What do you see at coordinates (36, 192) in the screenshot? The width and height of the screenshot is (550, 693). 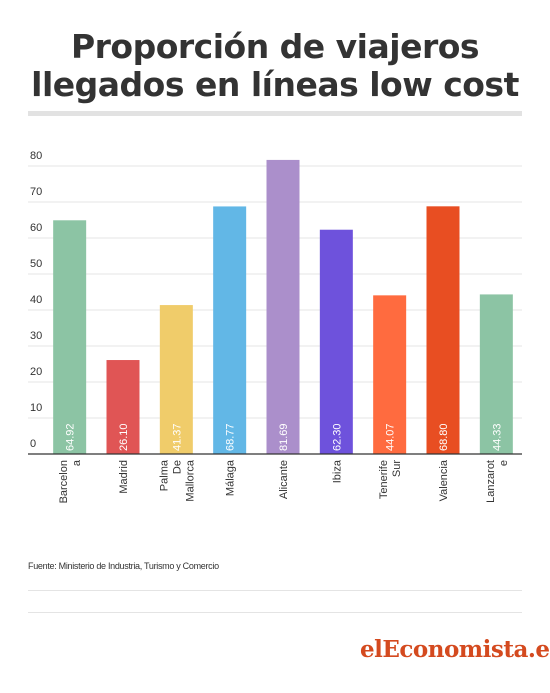 I see `y-tick-label: 70` at bounding box center [36, 192].